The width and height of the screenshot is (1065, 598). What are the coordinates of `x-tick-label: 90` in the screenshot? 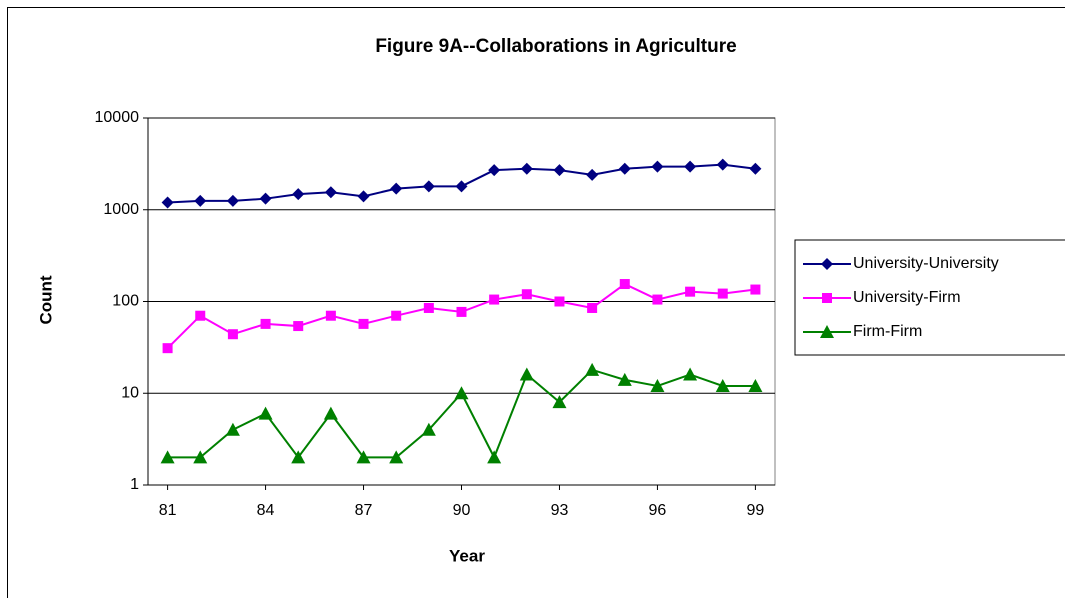 It's located at (462, 510).